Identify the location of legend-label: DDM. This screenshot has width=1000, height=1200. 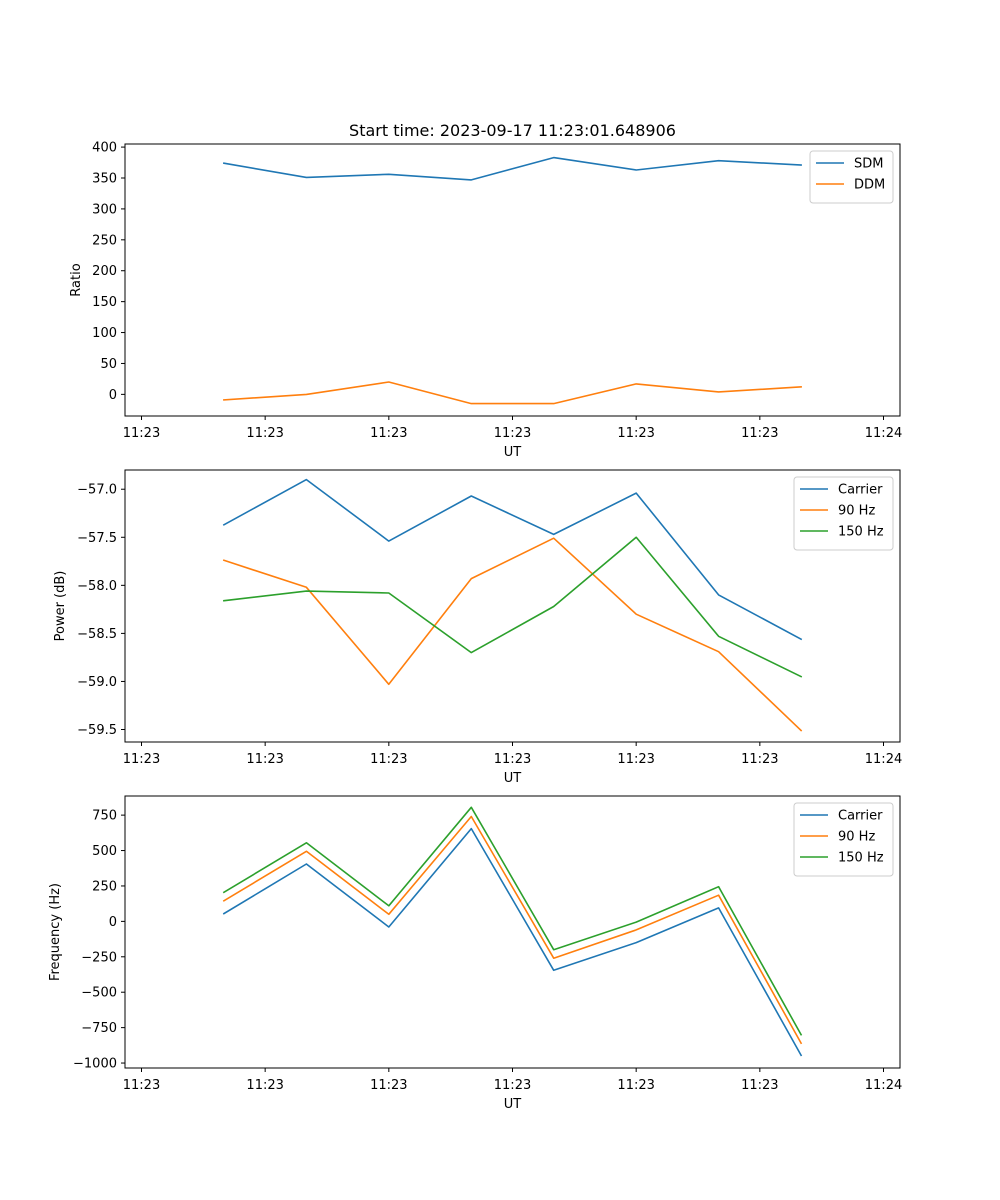
(869, 185).